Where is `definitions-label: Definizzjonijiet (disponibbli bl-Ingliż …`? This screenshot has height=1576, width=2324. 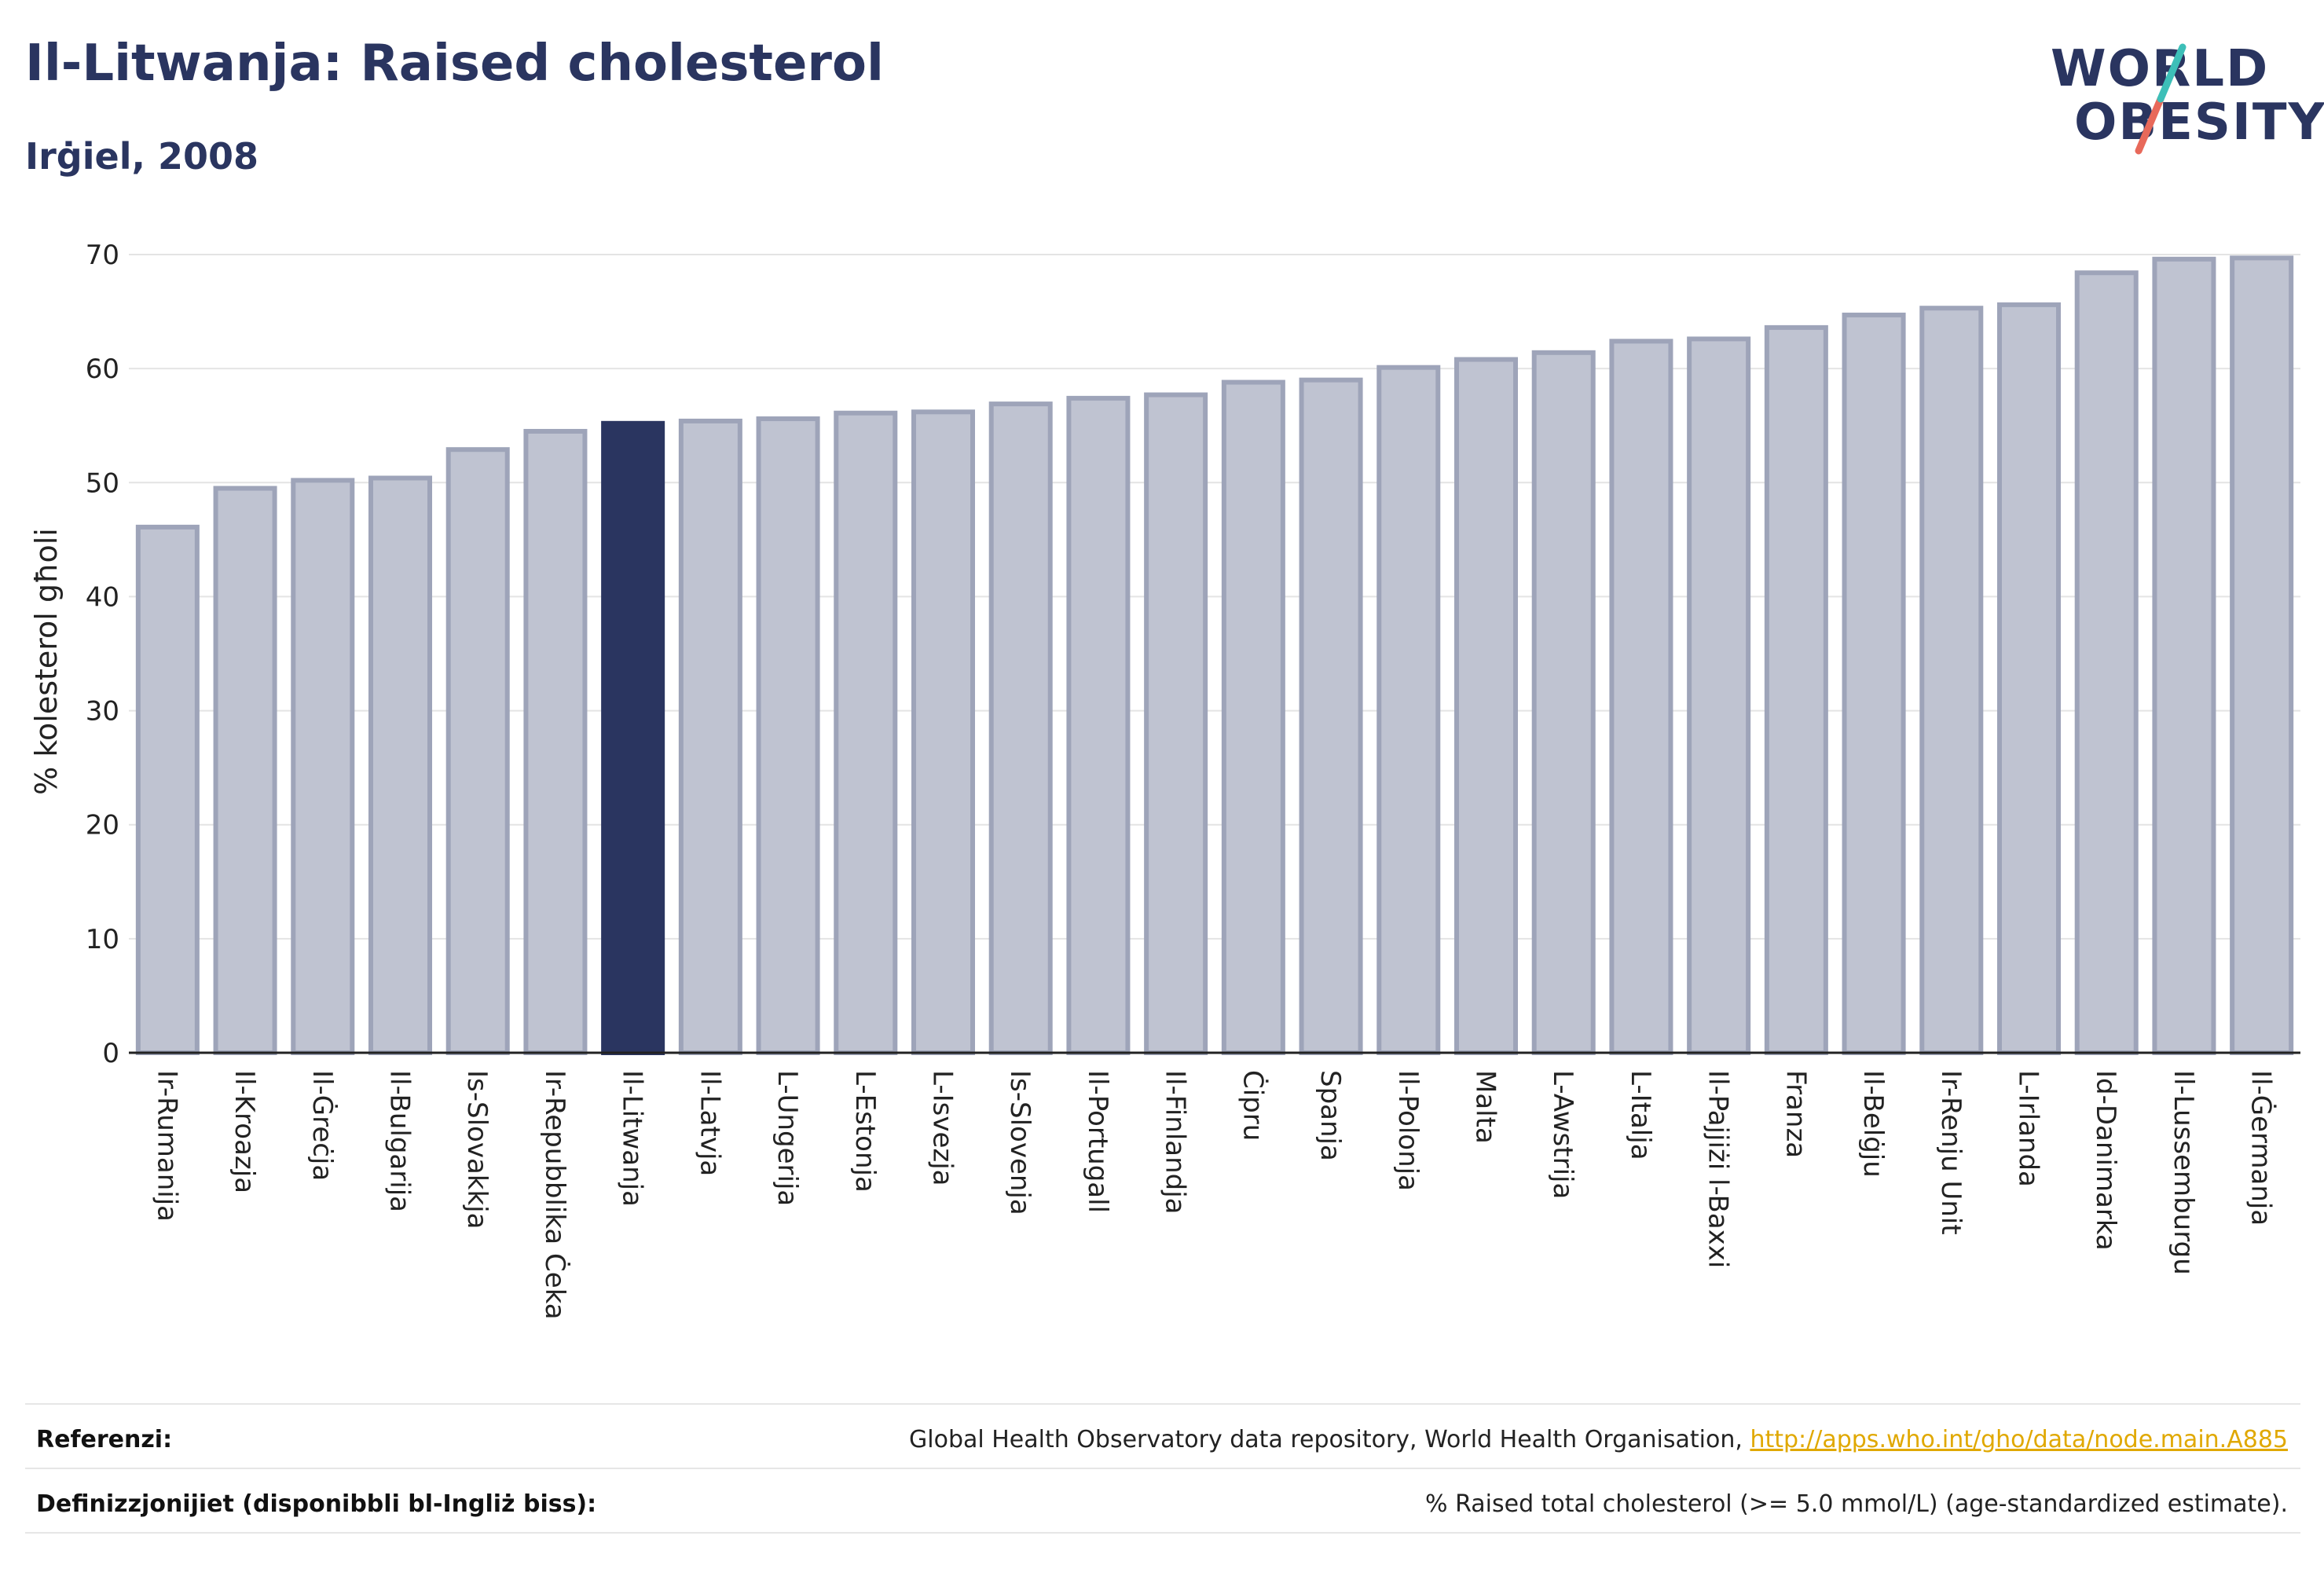 definitions-label: Definizzjonijiet (disponibbli bl-Ingliż … is located at coordinates (316, 1504).